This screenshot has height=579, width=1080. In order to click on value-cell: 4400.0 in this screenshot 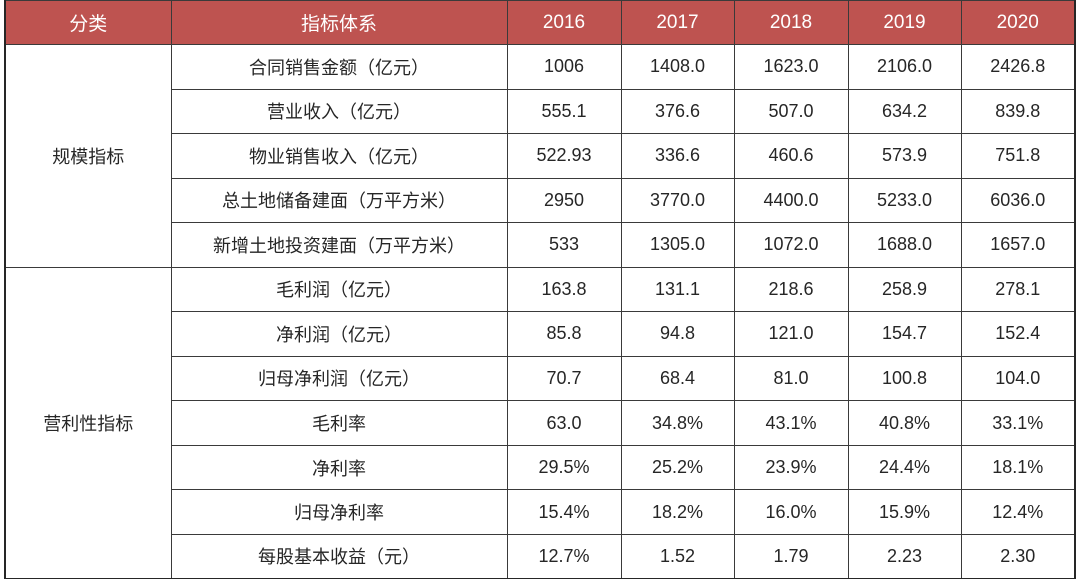, I will do `click(791, 200)`.